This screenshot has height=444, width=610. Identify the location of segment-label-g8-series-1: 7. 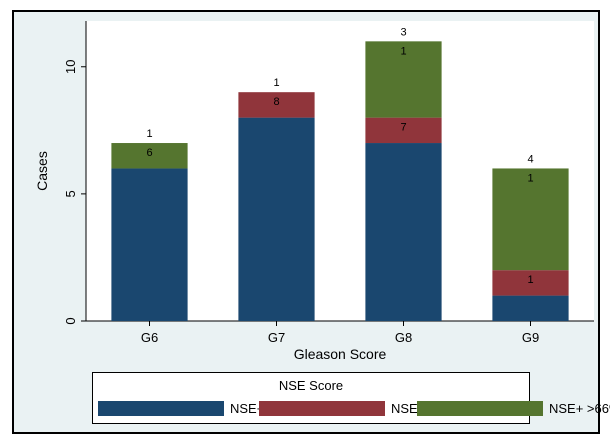
(403, 128).